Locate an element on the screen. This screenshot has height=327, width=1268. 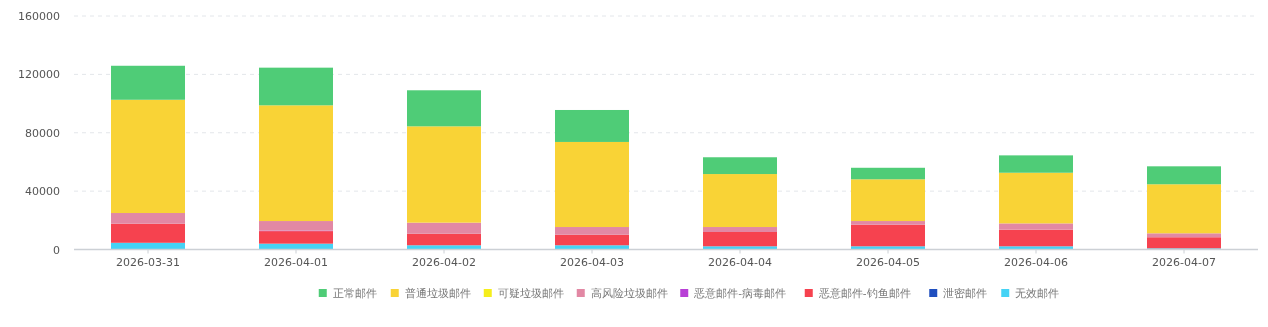
x-tick-label: 2026-04-03 is located at coordinates (592, 262).